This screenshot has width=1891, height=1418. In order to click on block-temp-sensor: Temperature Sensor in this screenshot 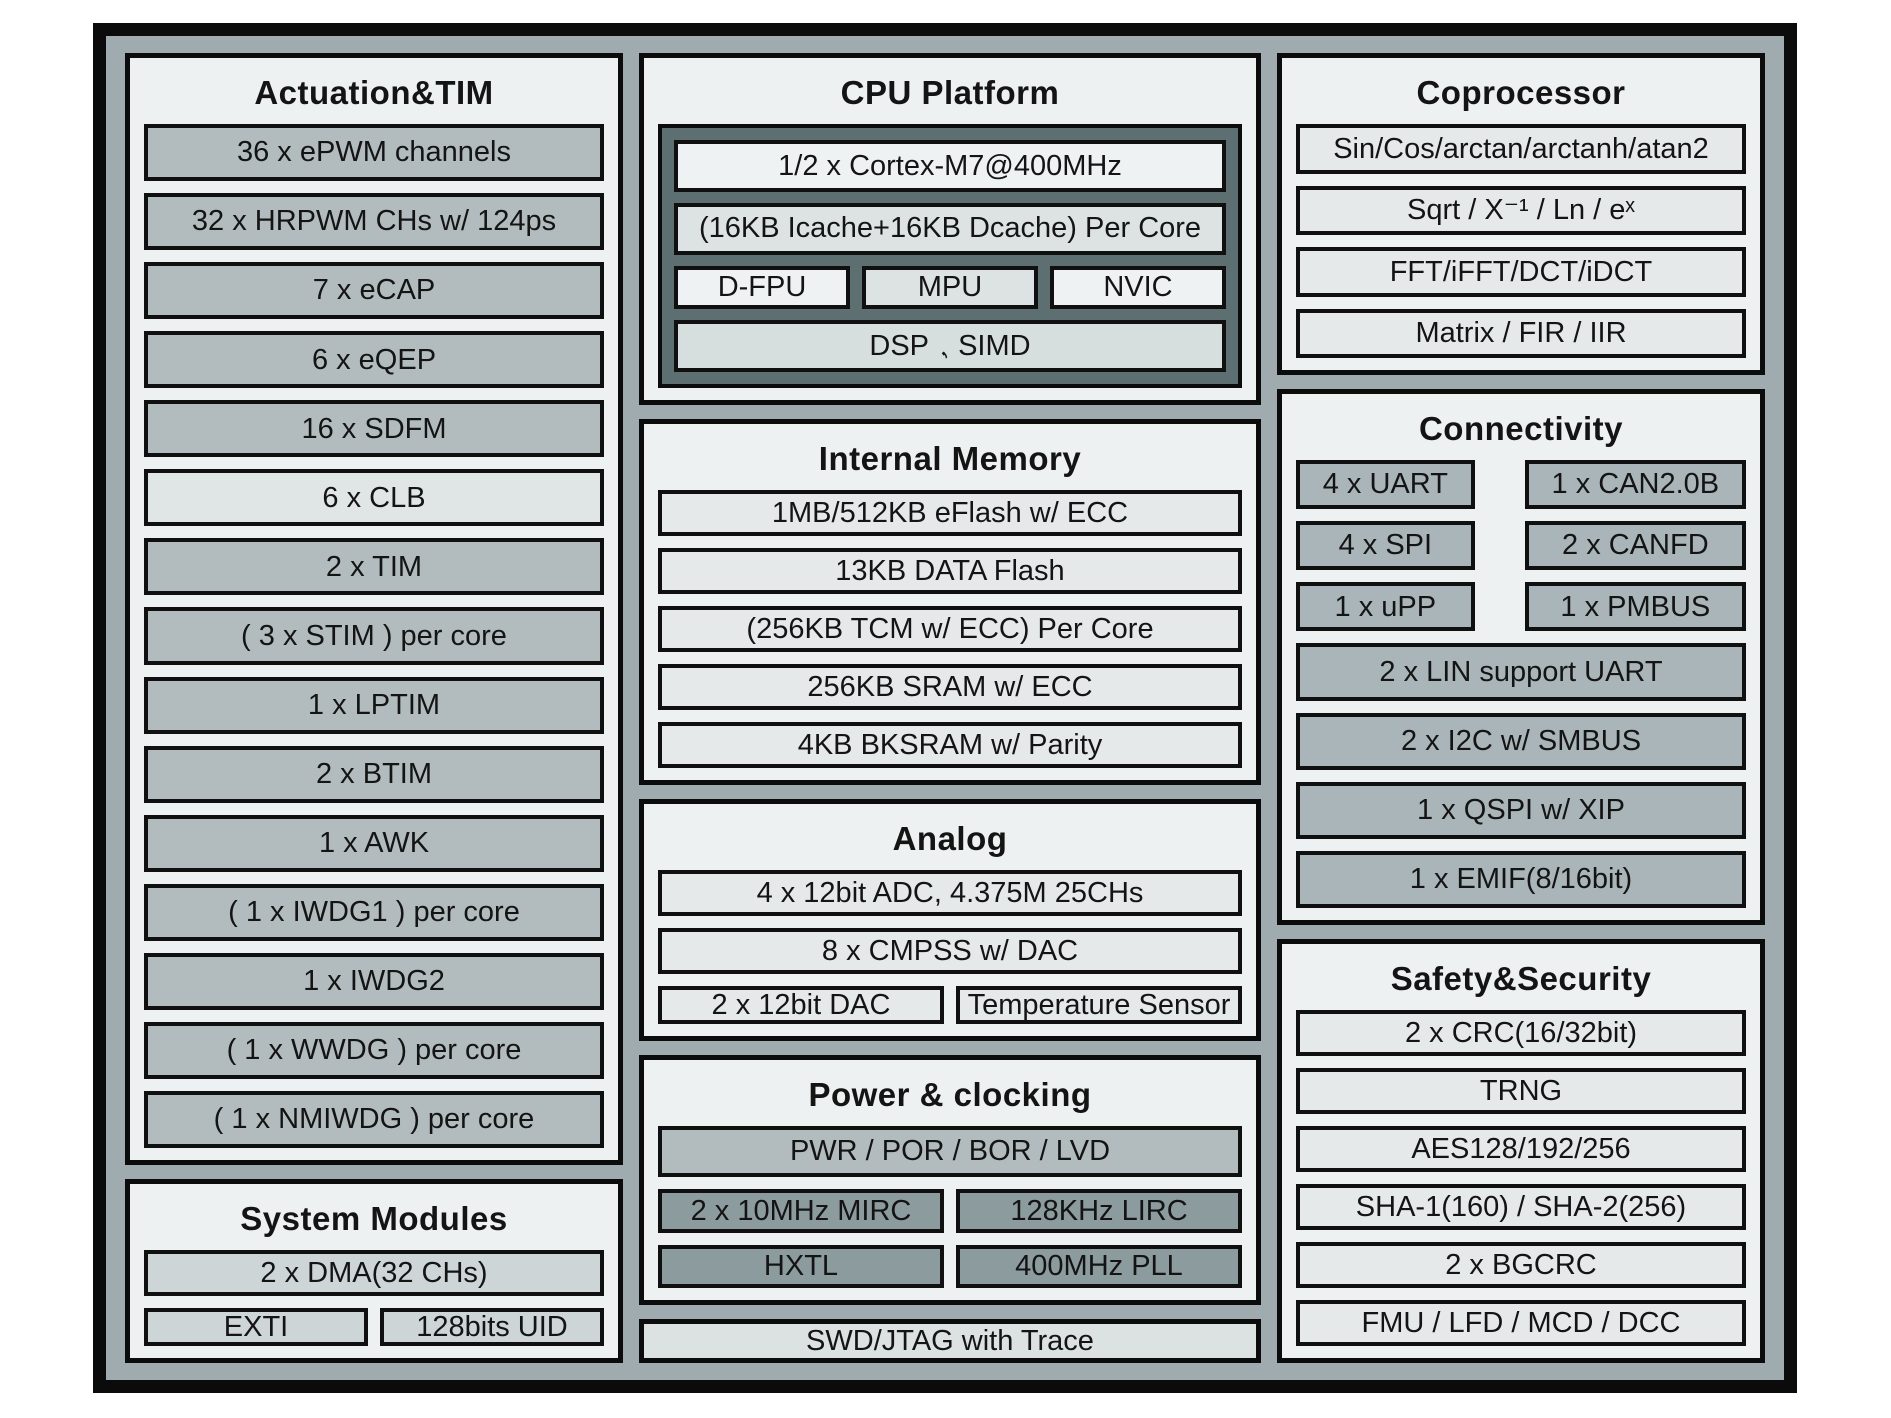, I will do `click(1099, 1005)`.